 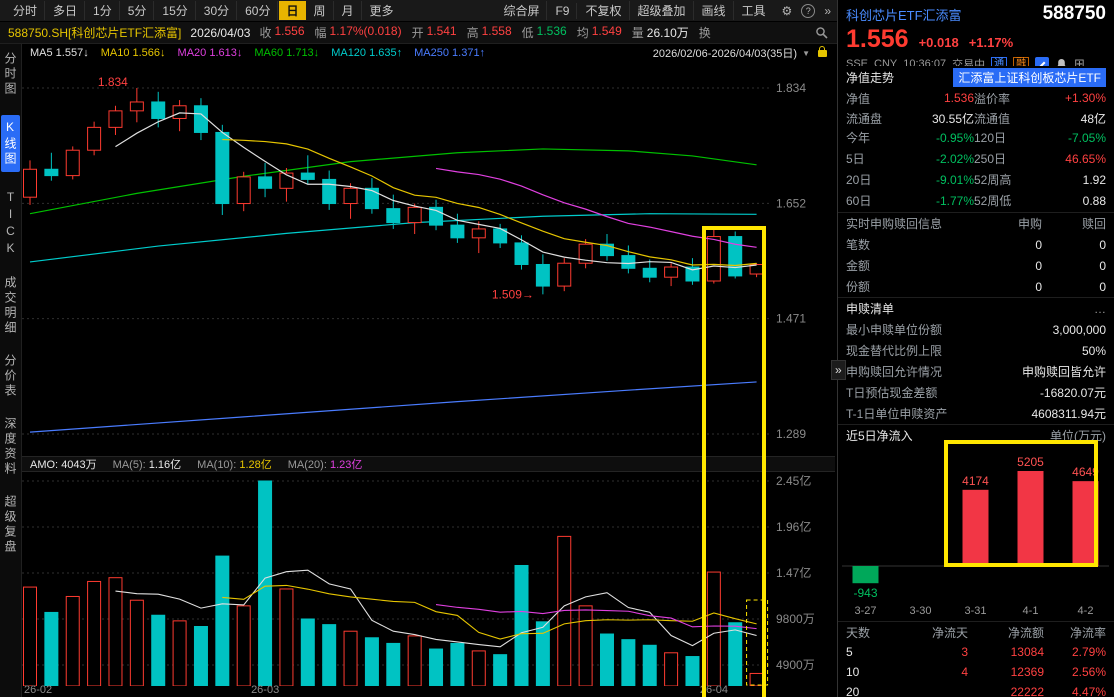 What do you see at coordinates (704, 33) in the screenshot?
I see `field-换: 换` at bounding box center [704, 33].